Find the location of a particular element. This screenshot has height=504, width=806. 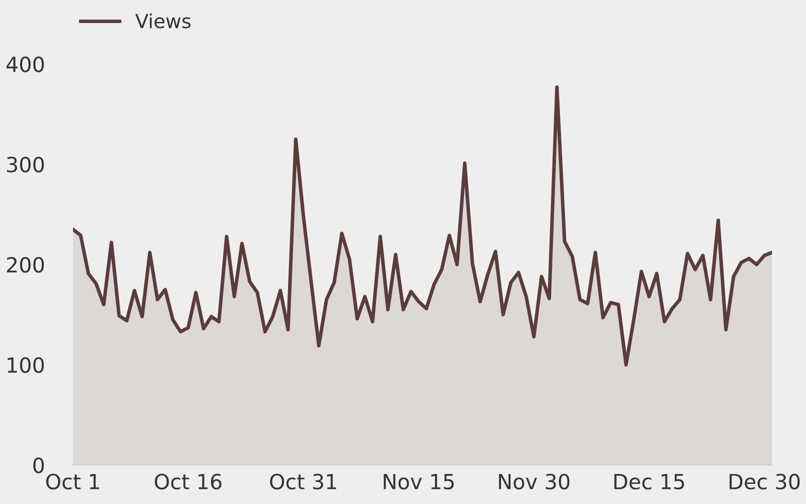

y-tick-label: 0 is located at coordinates (38, 465).